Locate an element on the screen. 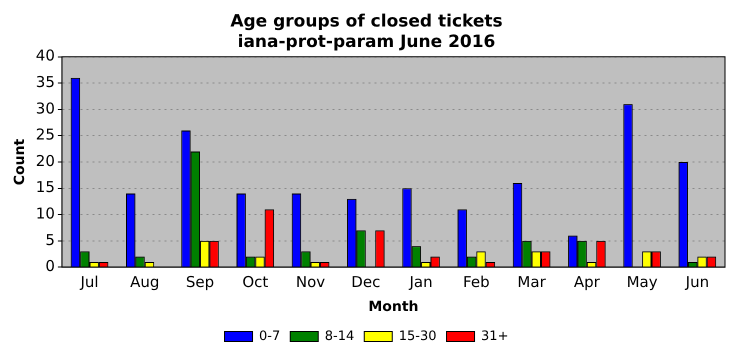 The image size is (741, 361). y-tick-label: 15 is located at coordinates (45, 187).